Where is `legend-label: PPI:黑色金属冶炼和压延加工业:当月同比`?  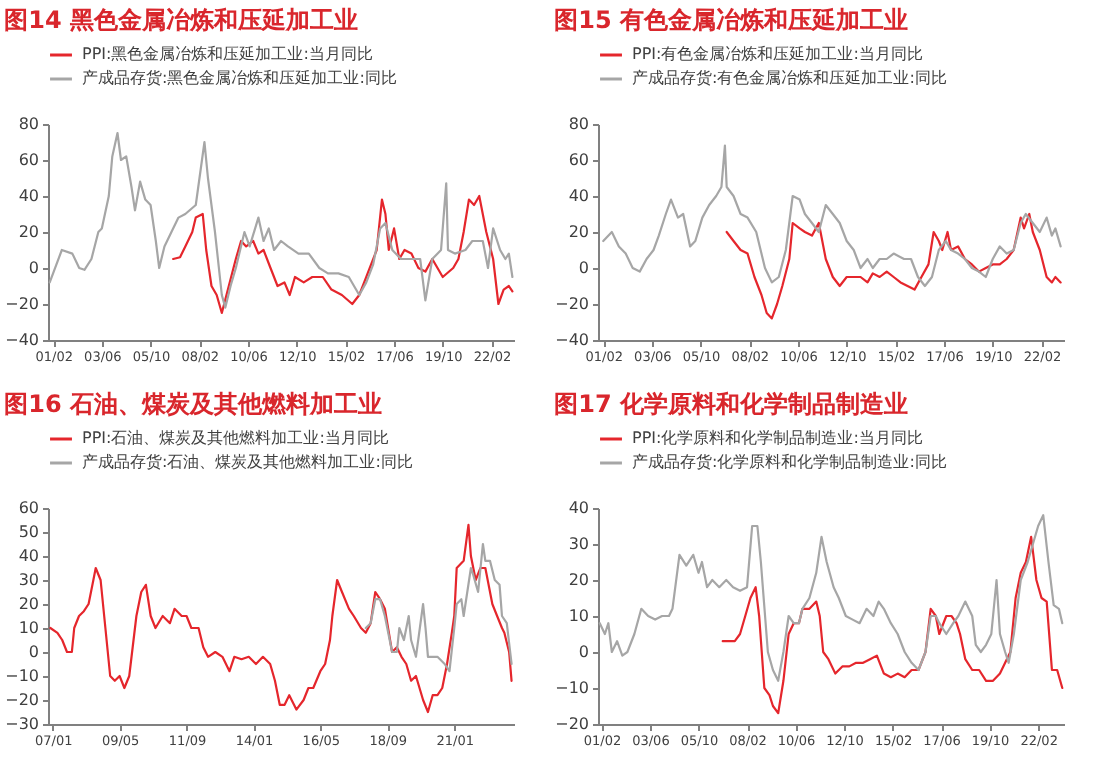 legend-label: PPI:黑色金属冶炼和压延加工业:当月同比 is located at coordinates (227, 54).